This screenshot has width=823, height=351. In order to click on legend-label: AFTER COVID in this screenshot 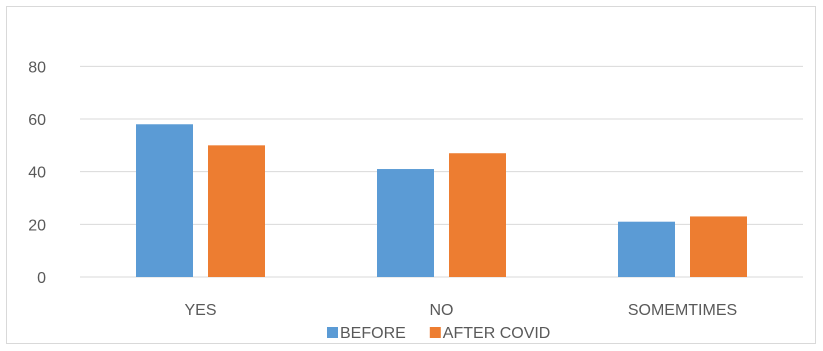, I will do `click(497, 333)`.